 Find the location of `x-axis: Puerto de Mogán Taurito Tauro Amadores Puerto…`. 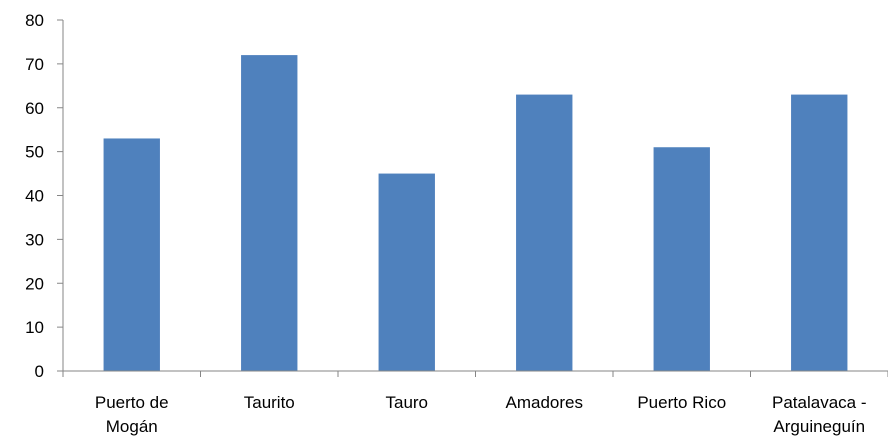

x-axis: Puerto de Mogán Taurito Tauro Amadores Puerto… is located at coordinates (475, 403).